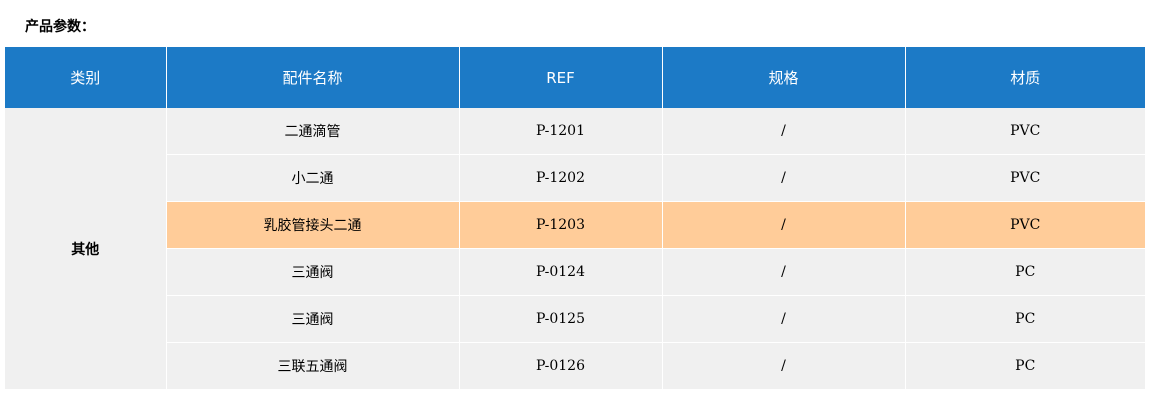  What do you see at coordinates (561, 225) in the screenshot?
I see `cell-ref: P-1203` at bounding box center [561, 225].